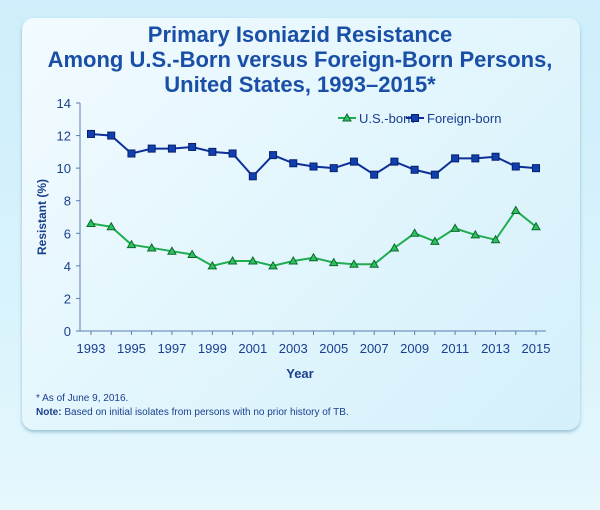 The image size is (600, 510). I want to click on y-tick-label: 14, so click(64, 103).